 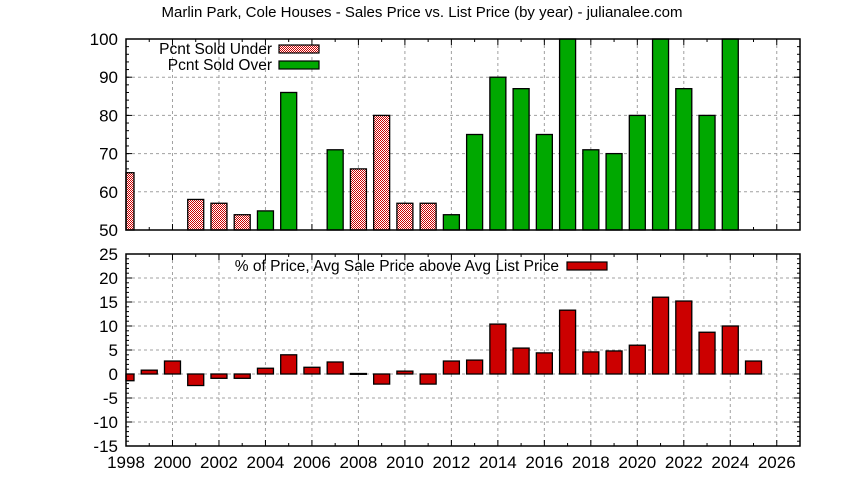 I want to click on x-tick-label: 2002, so click(x=219, y=462).